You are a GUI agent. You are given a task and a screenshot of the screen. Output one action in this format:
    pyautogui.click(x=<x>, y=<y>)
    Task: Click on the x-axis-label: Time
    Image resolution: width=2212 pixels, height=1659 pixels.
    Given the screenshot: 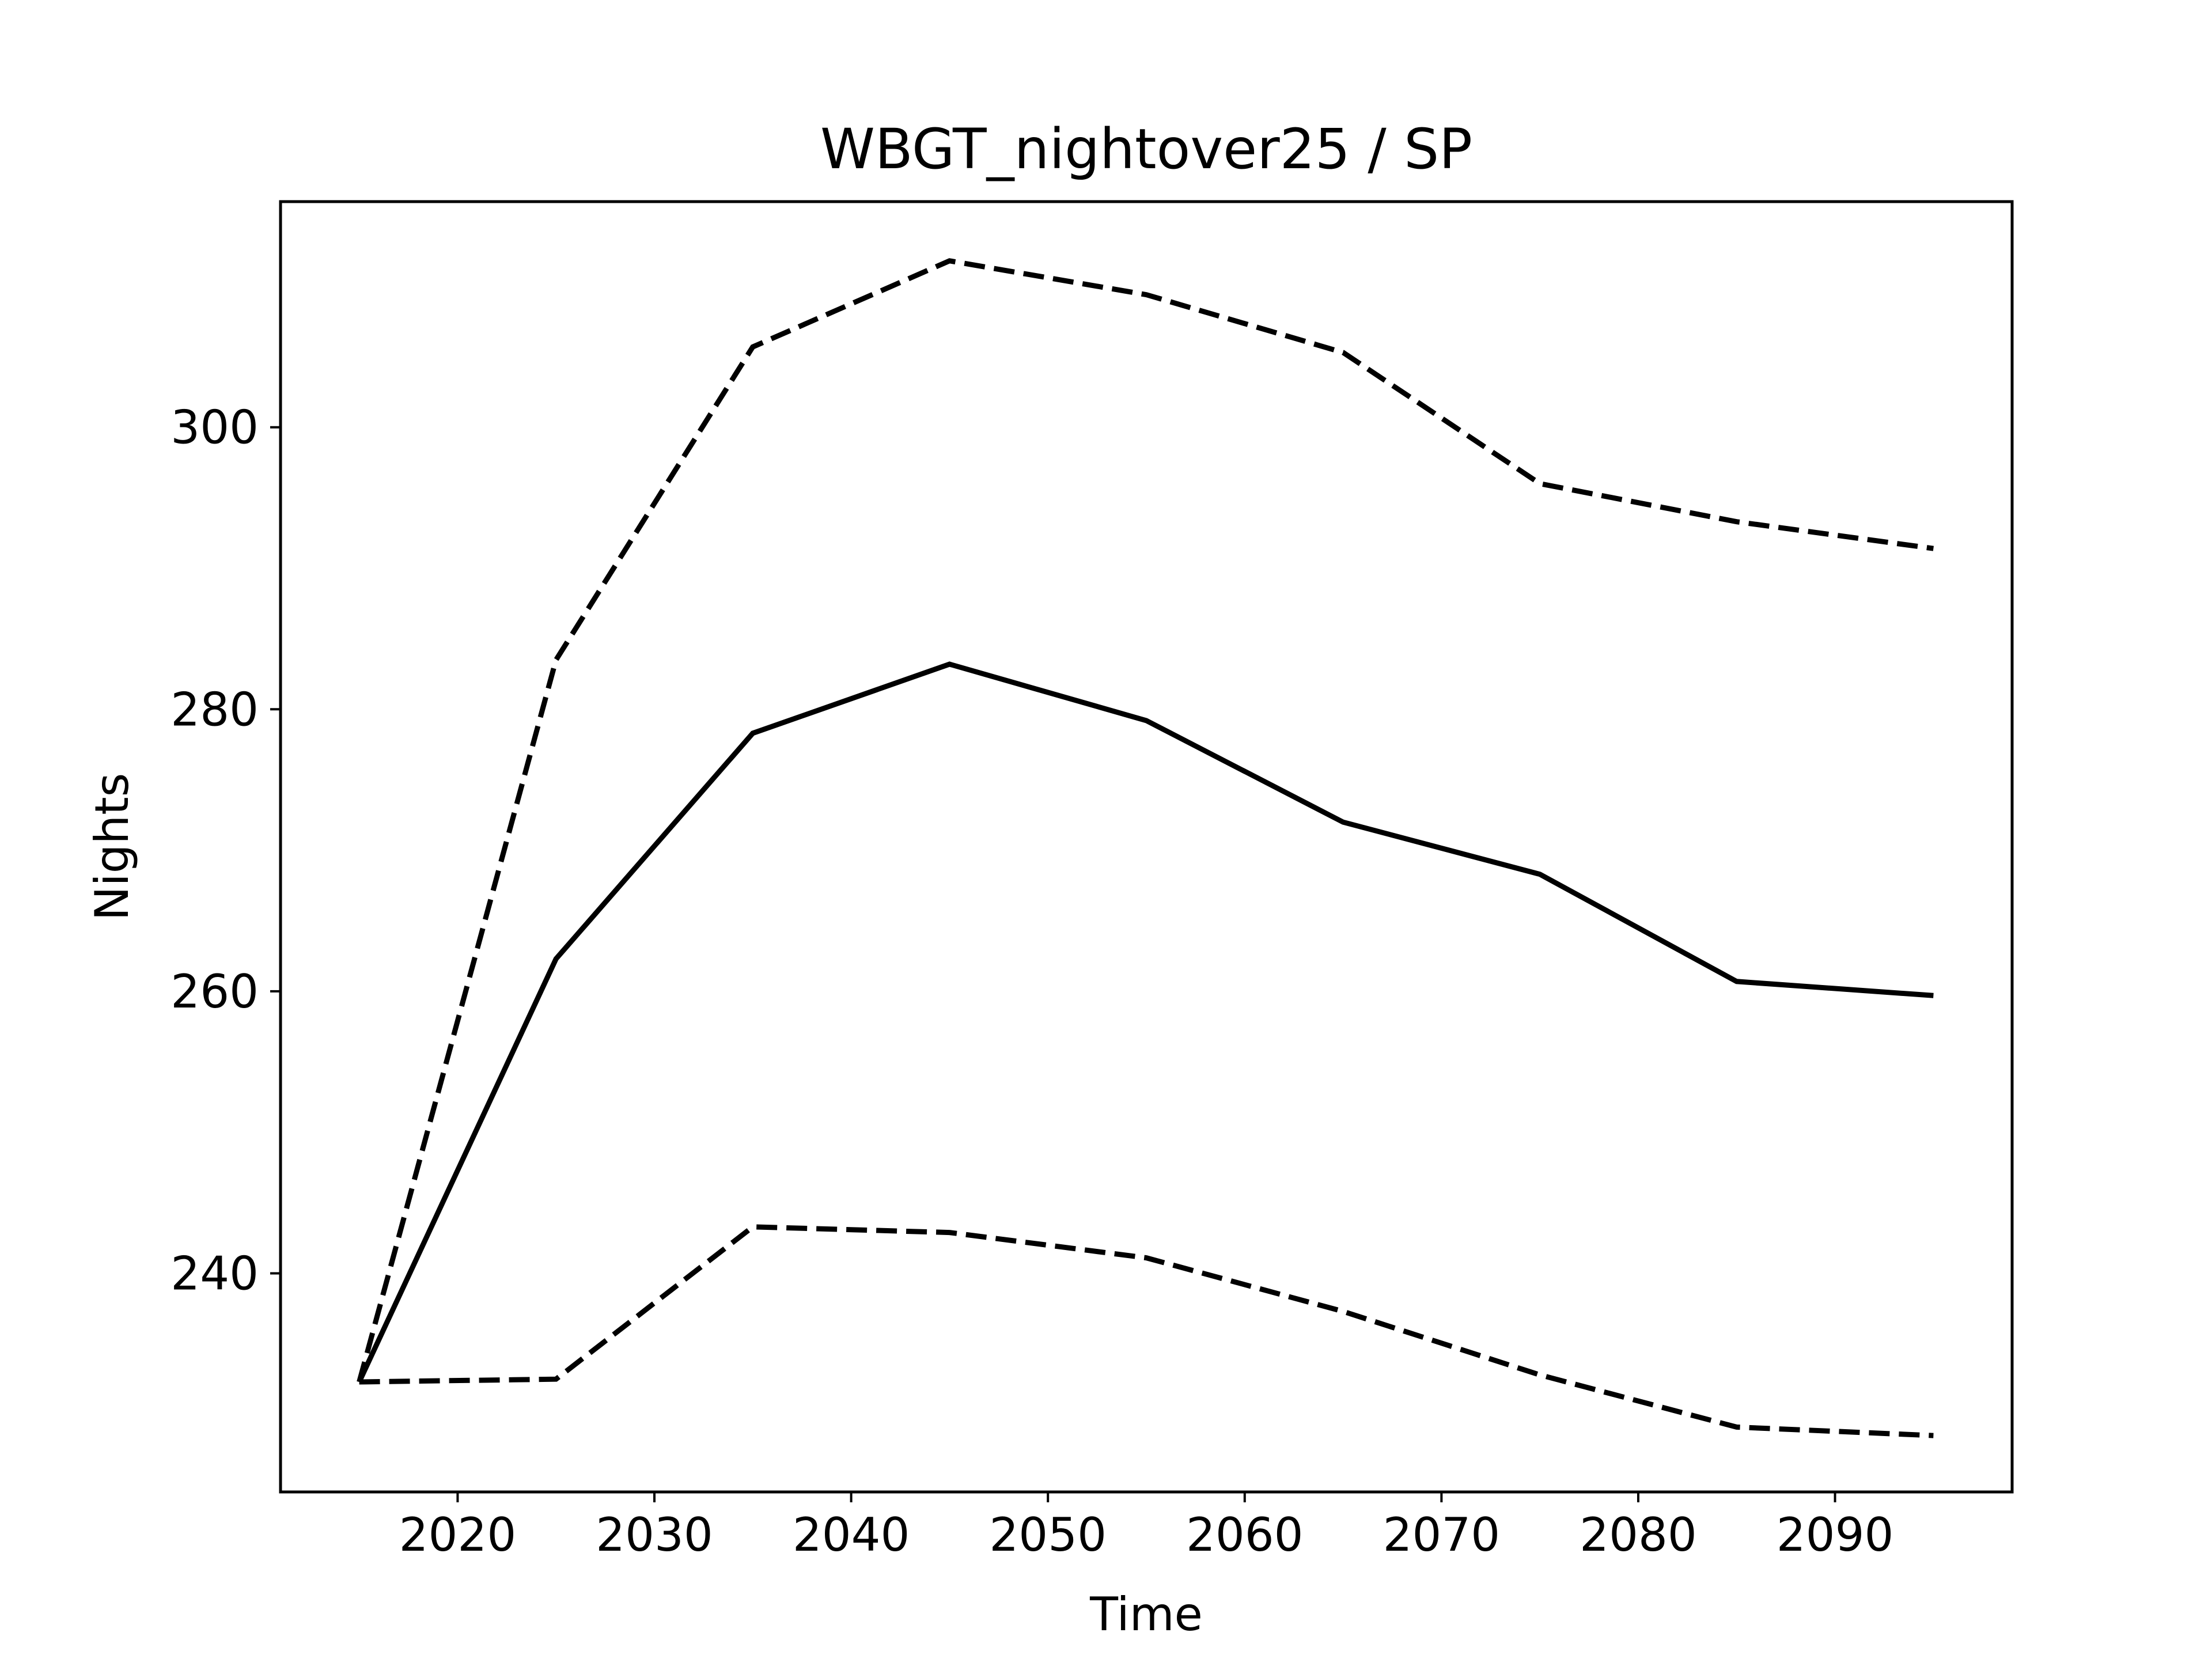 What is the action you would take?
    pyautogui.click(x=1146, y=1614)
    